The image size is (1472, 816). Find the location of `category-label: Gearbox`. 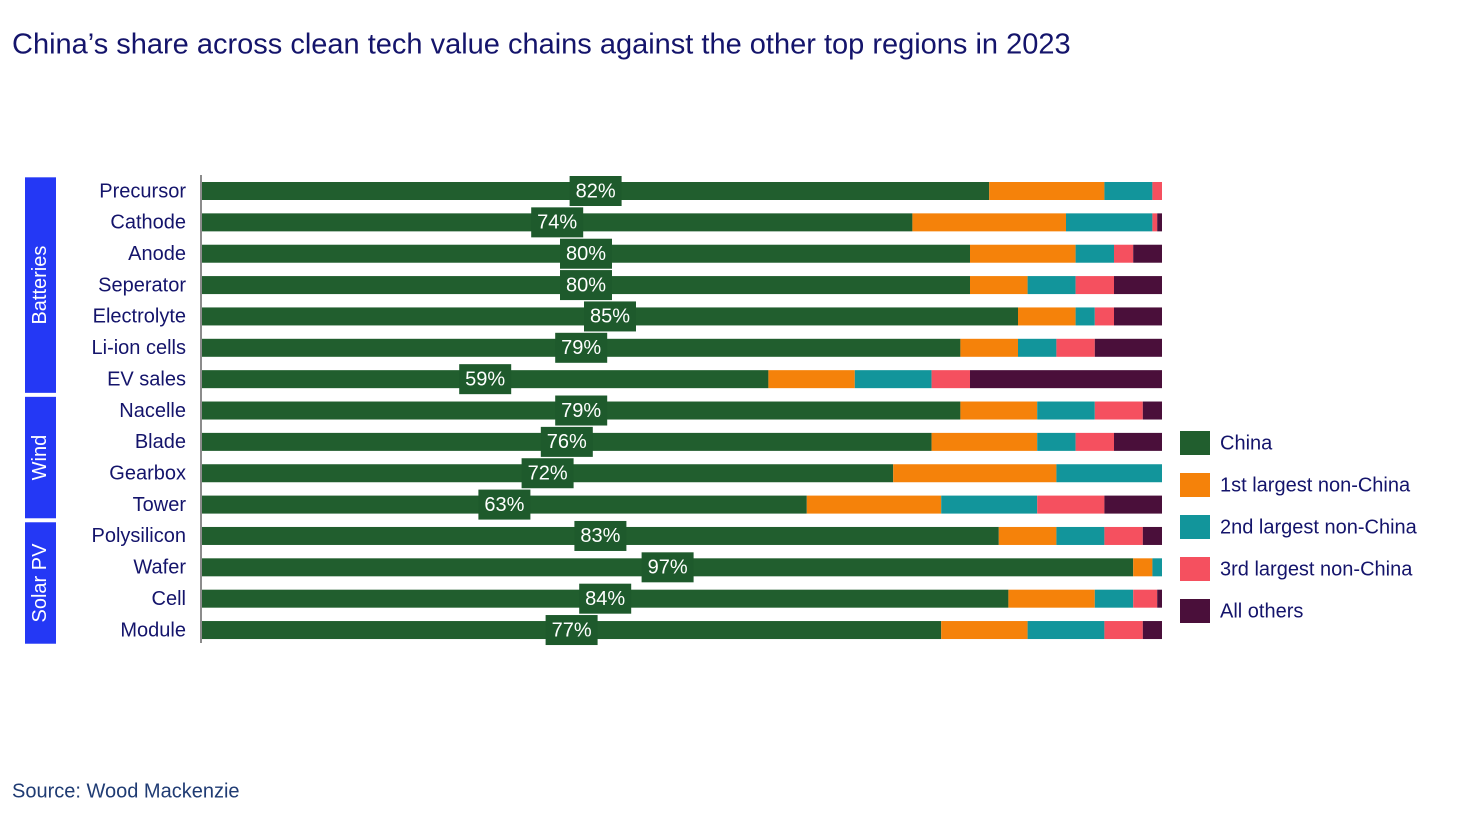

category-label: Gearbox is located at coordinates (147, 474).